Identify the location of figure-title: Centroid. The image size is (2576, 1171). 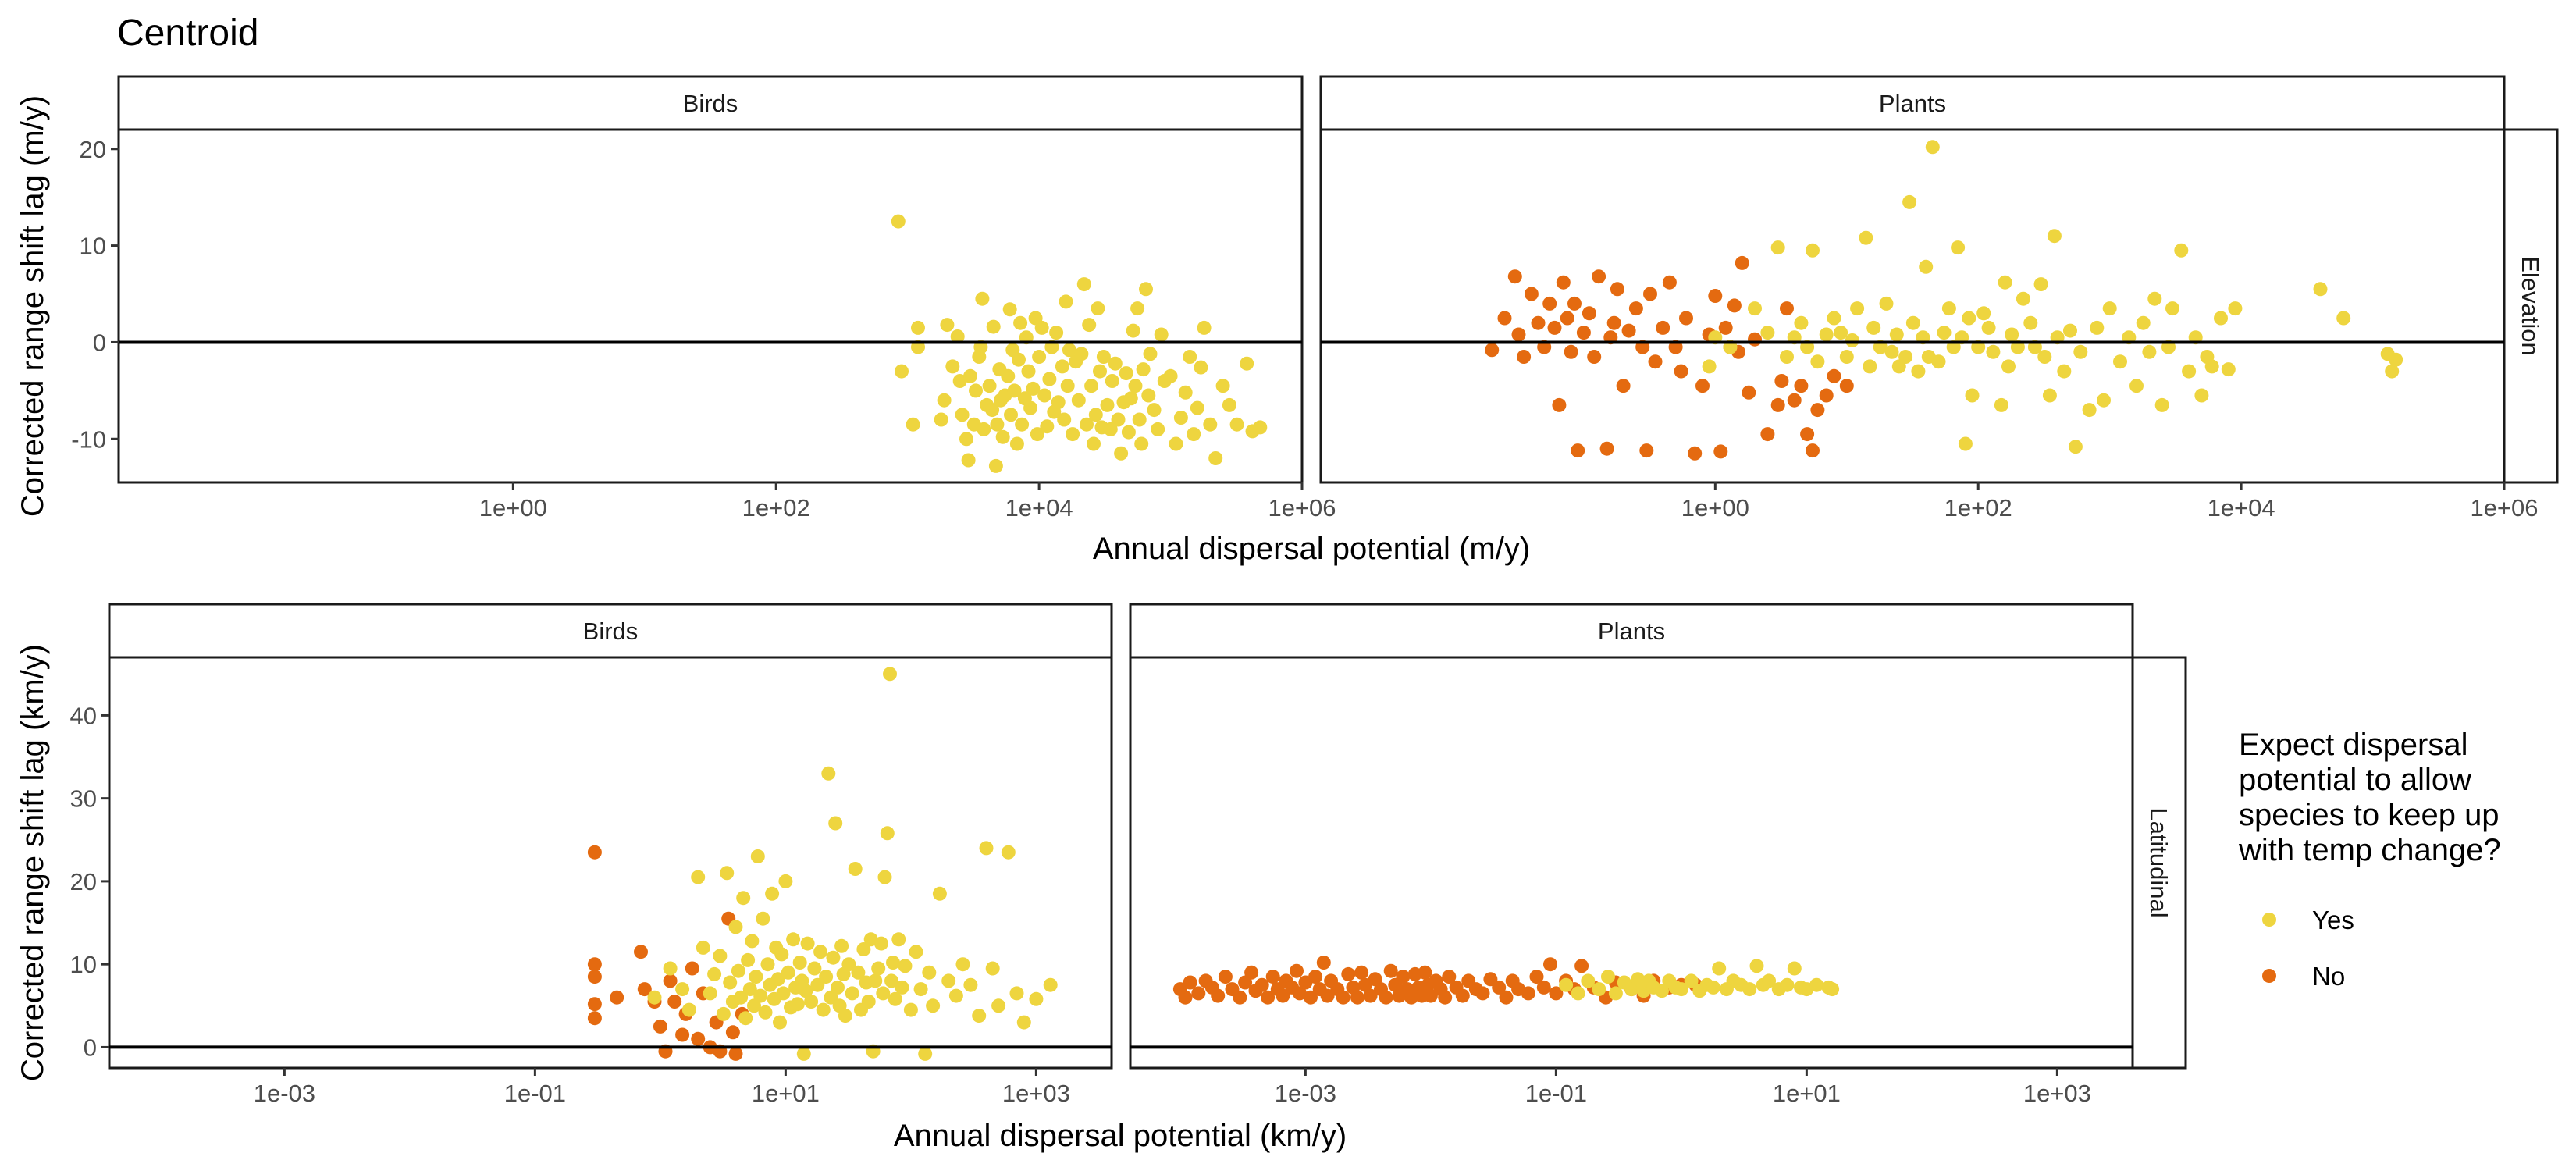
(187, 33).